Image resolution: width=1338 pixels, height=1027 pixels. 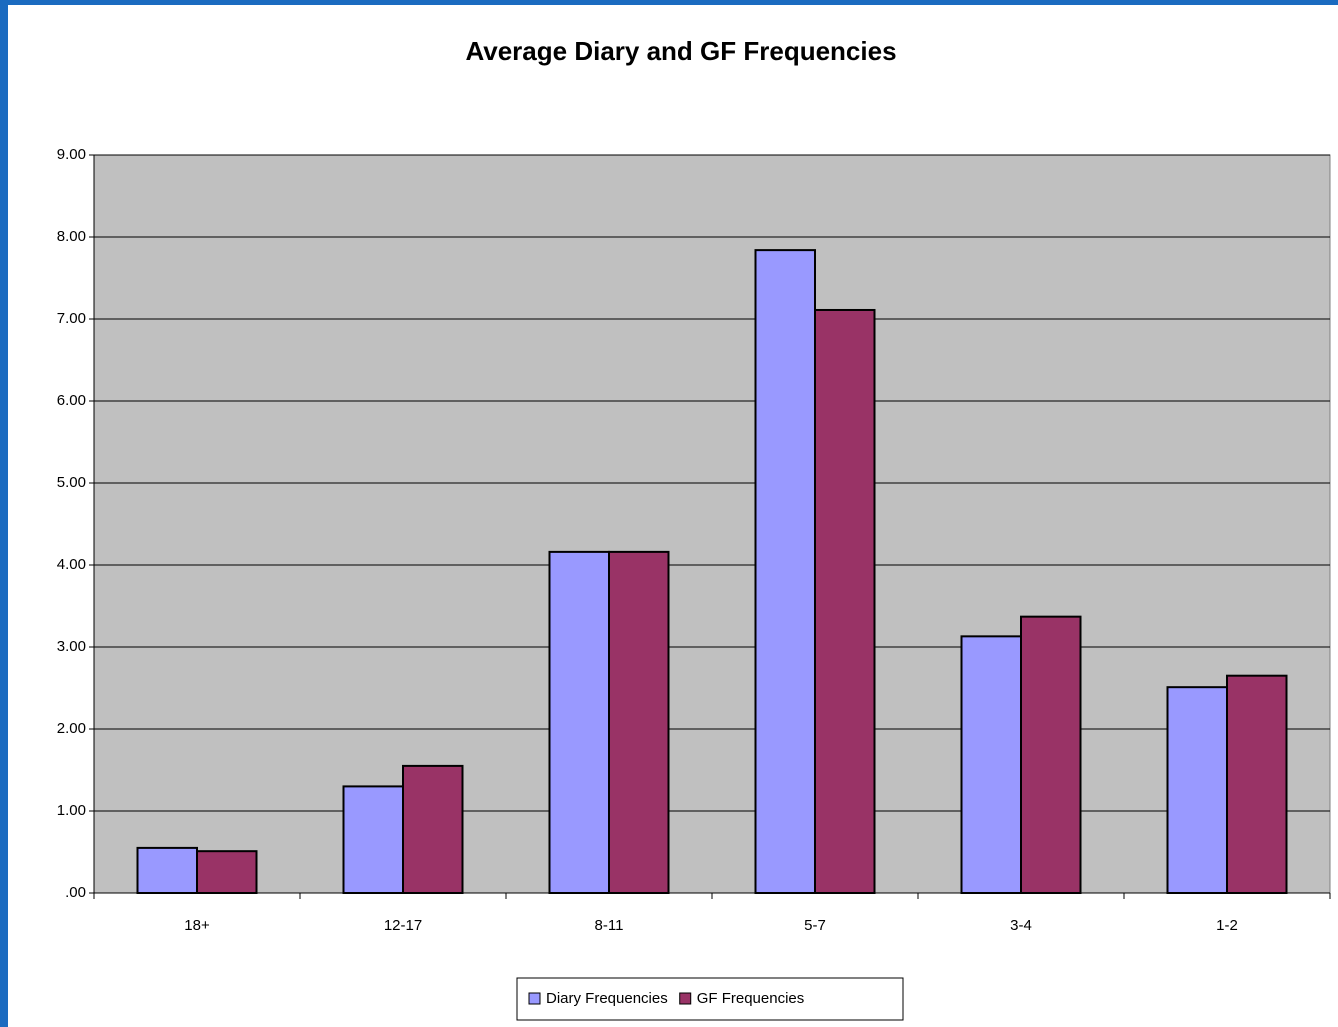 I want to click on x-tick-label: 18+, so click(x=197, y=925).